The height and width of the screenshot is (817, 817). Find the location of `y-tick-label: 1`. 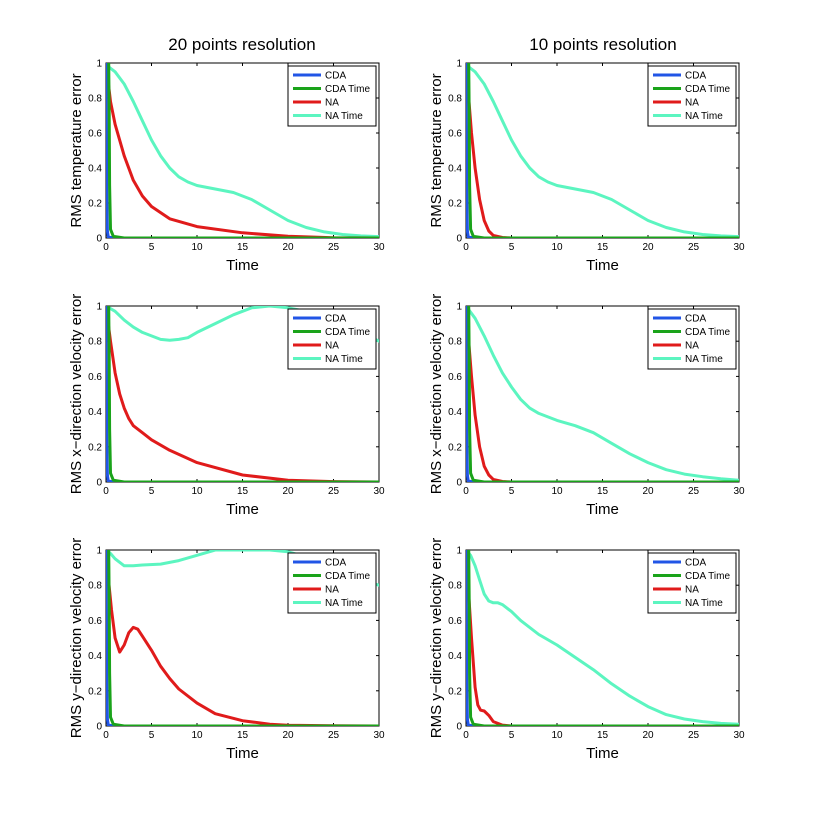

y-tick-label: 1 is located at coordinates (459, 551).